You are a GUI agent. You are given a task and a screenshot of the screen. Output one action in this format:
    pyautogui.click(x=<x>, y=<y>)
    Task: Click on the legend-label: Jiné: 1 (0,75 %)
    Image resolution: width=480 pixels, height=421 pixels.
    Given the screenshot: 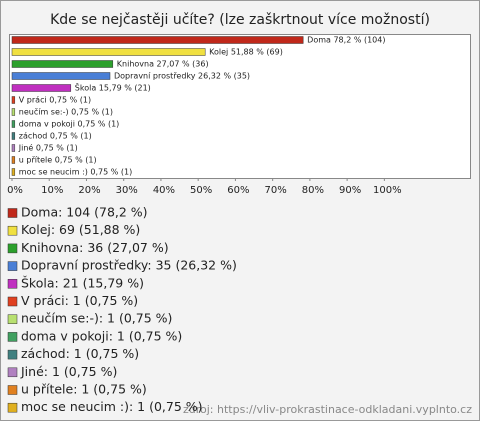 What is the action you would take?
    pyautogui.click(x=68, y=371)
    